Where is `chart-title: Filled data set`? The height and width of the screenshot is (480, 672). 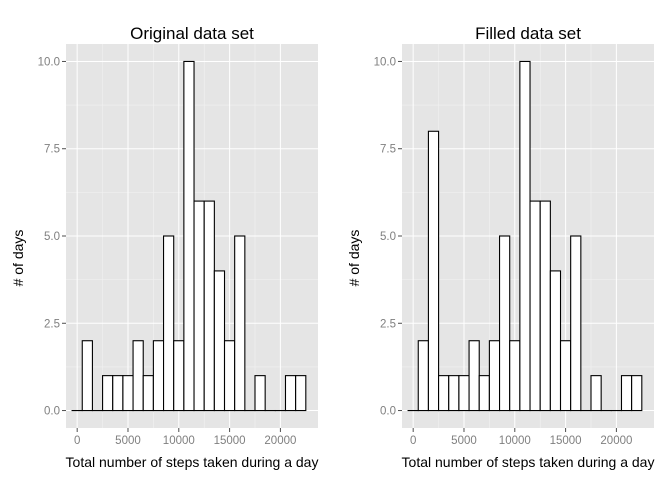 chart-title: Filled data set is located at coordinates (528, 33).